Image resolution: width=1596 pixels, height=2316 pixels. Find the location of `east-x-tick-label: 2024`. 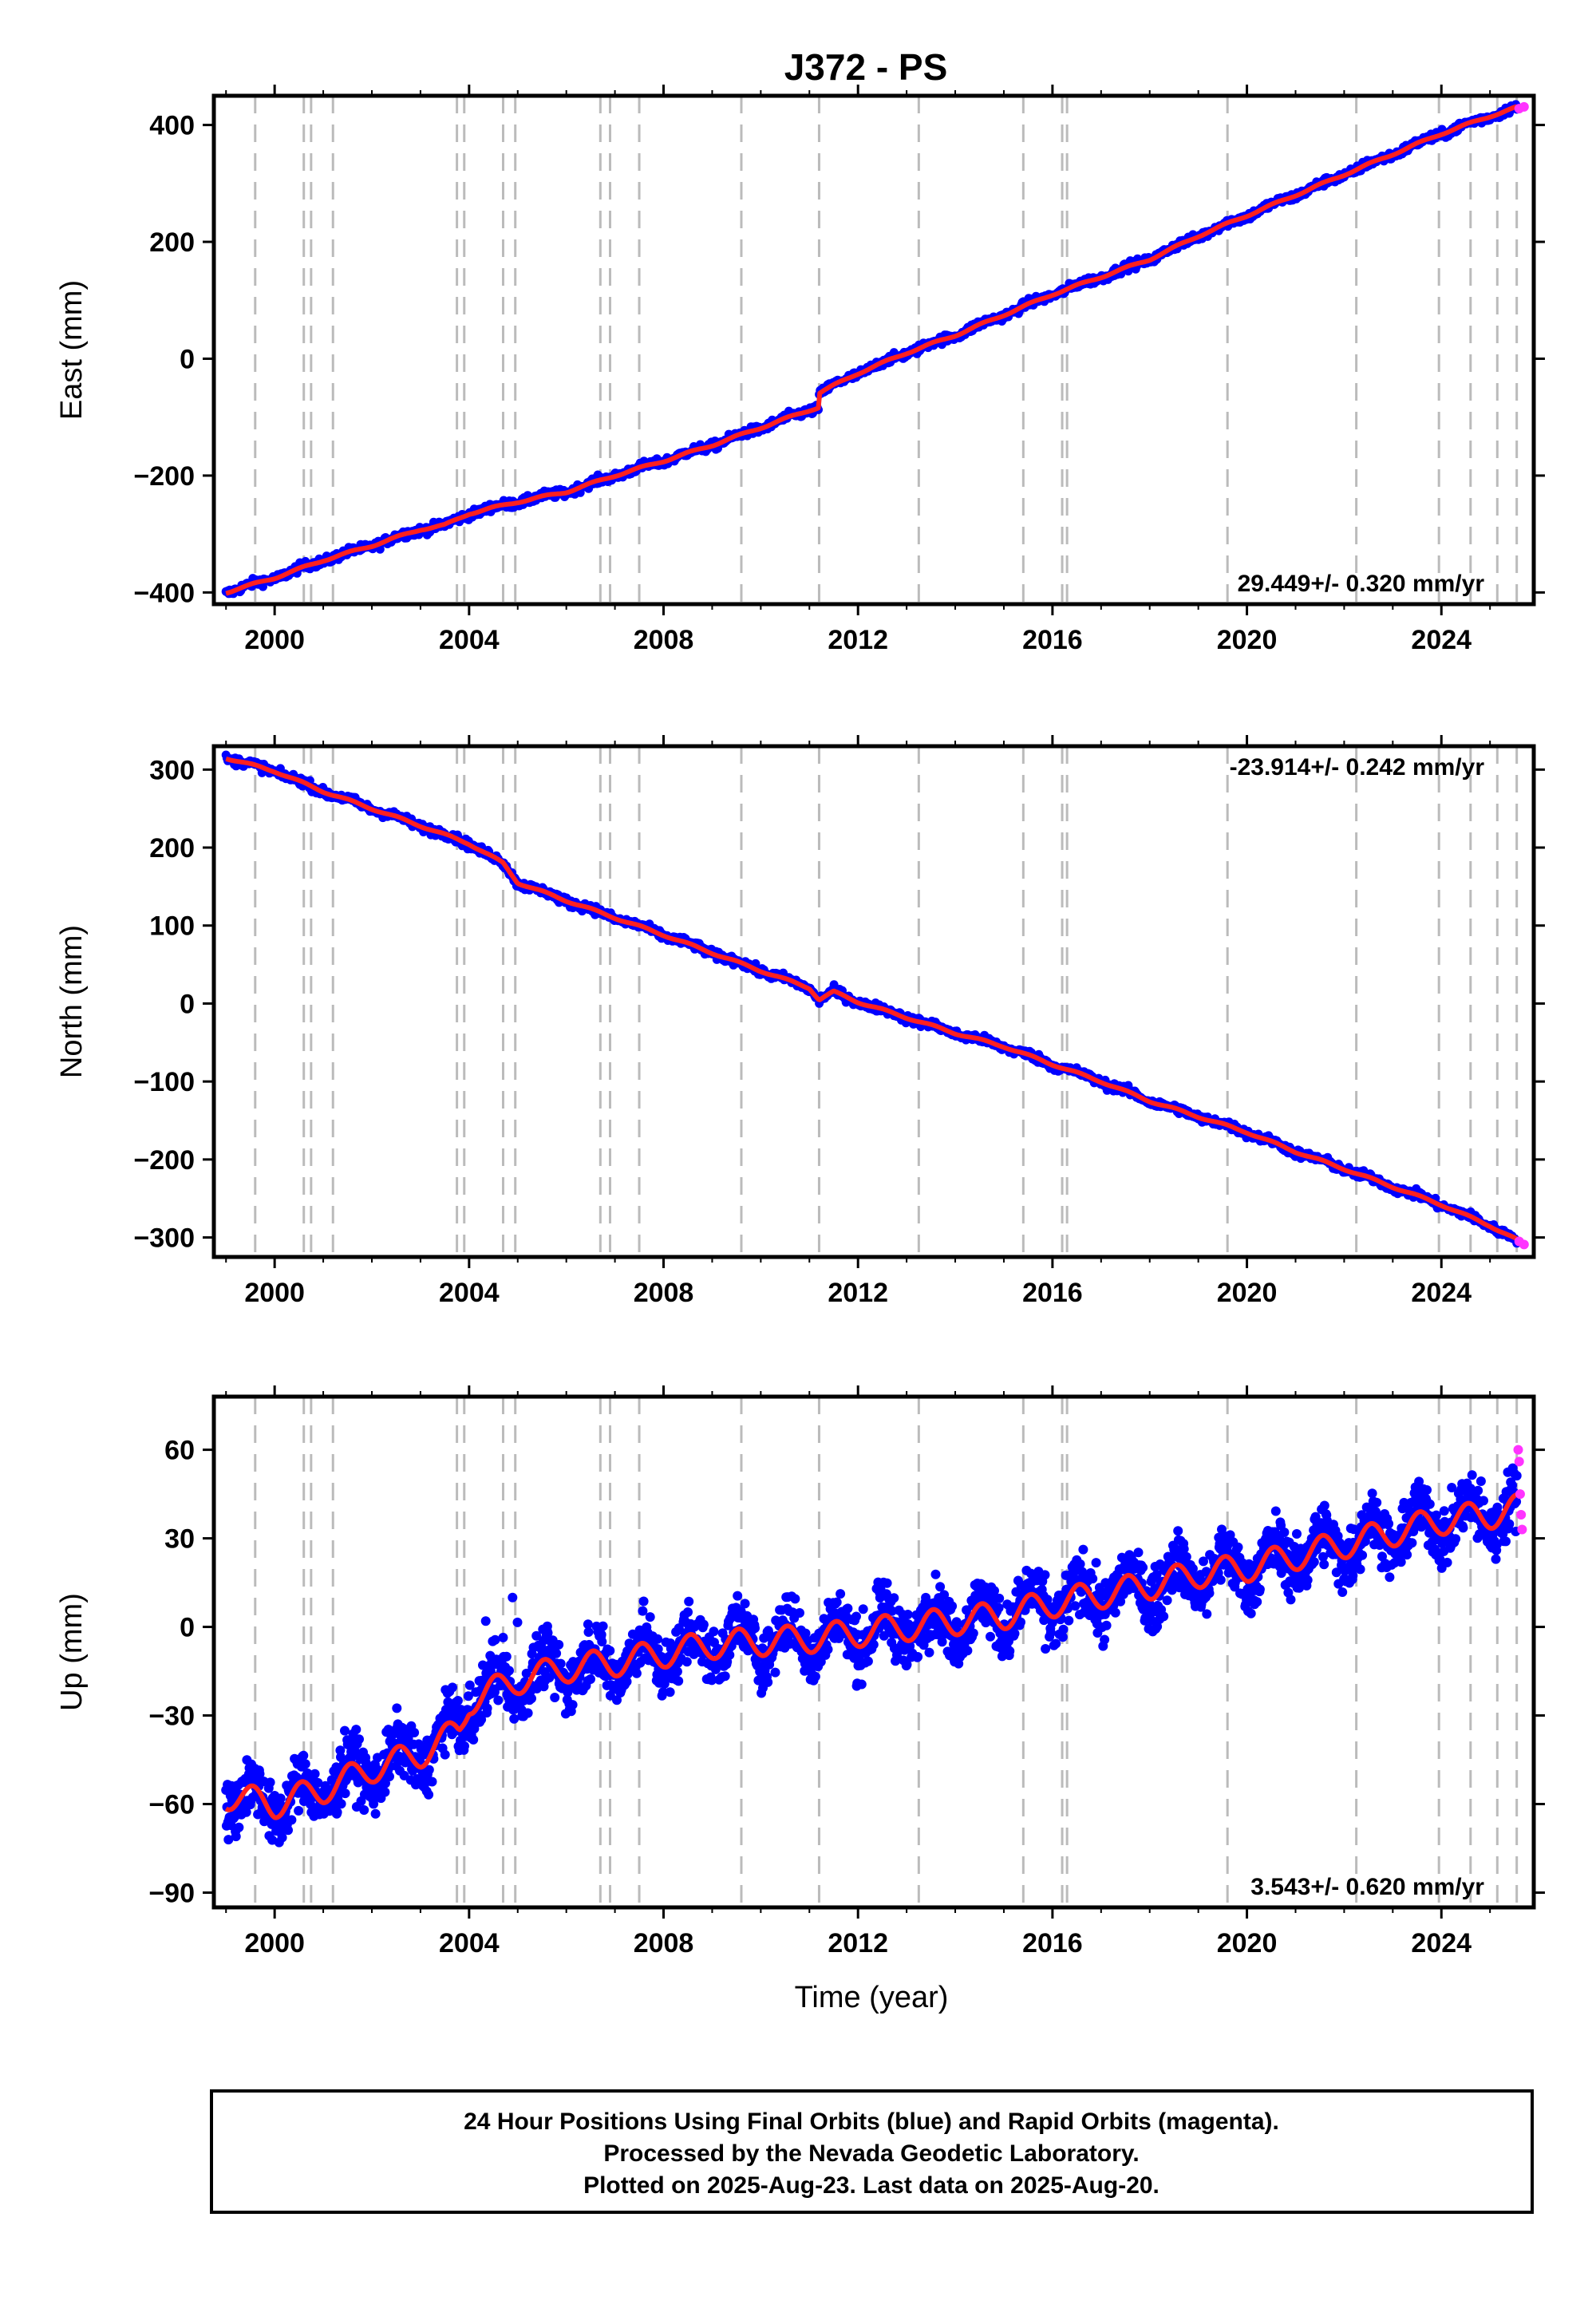

east-x-tick-label: 2024 is located at coordinates (1441, 640).